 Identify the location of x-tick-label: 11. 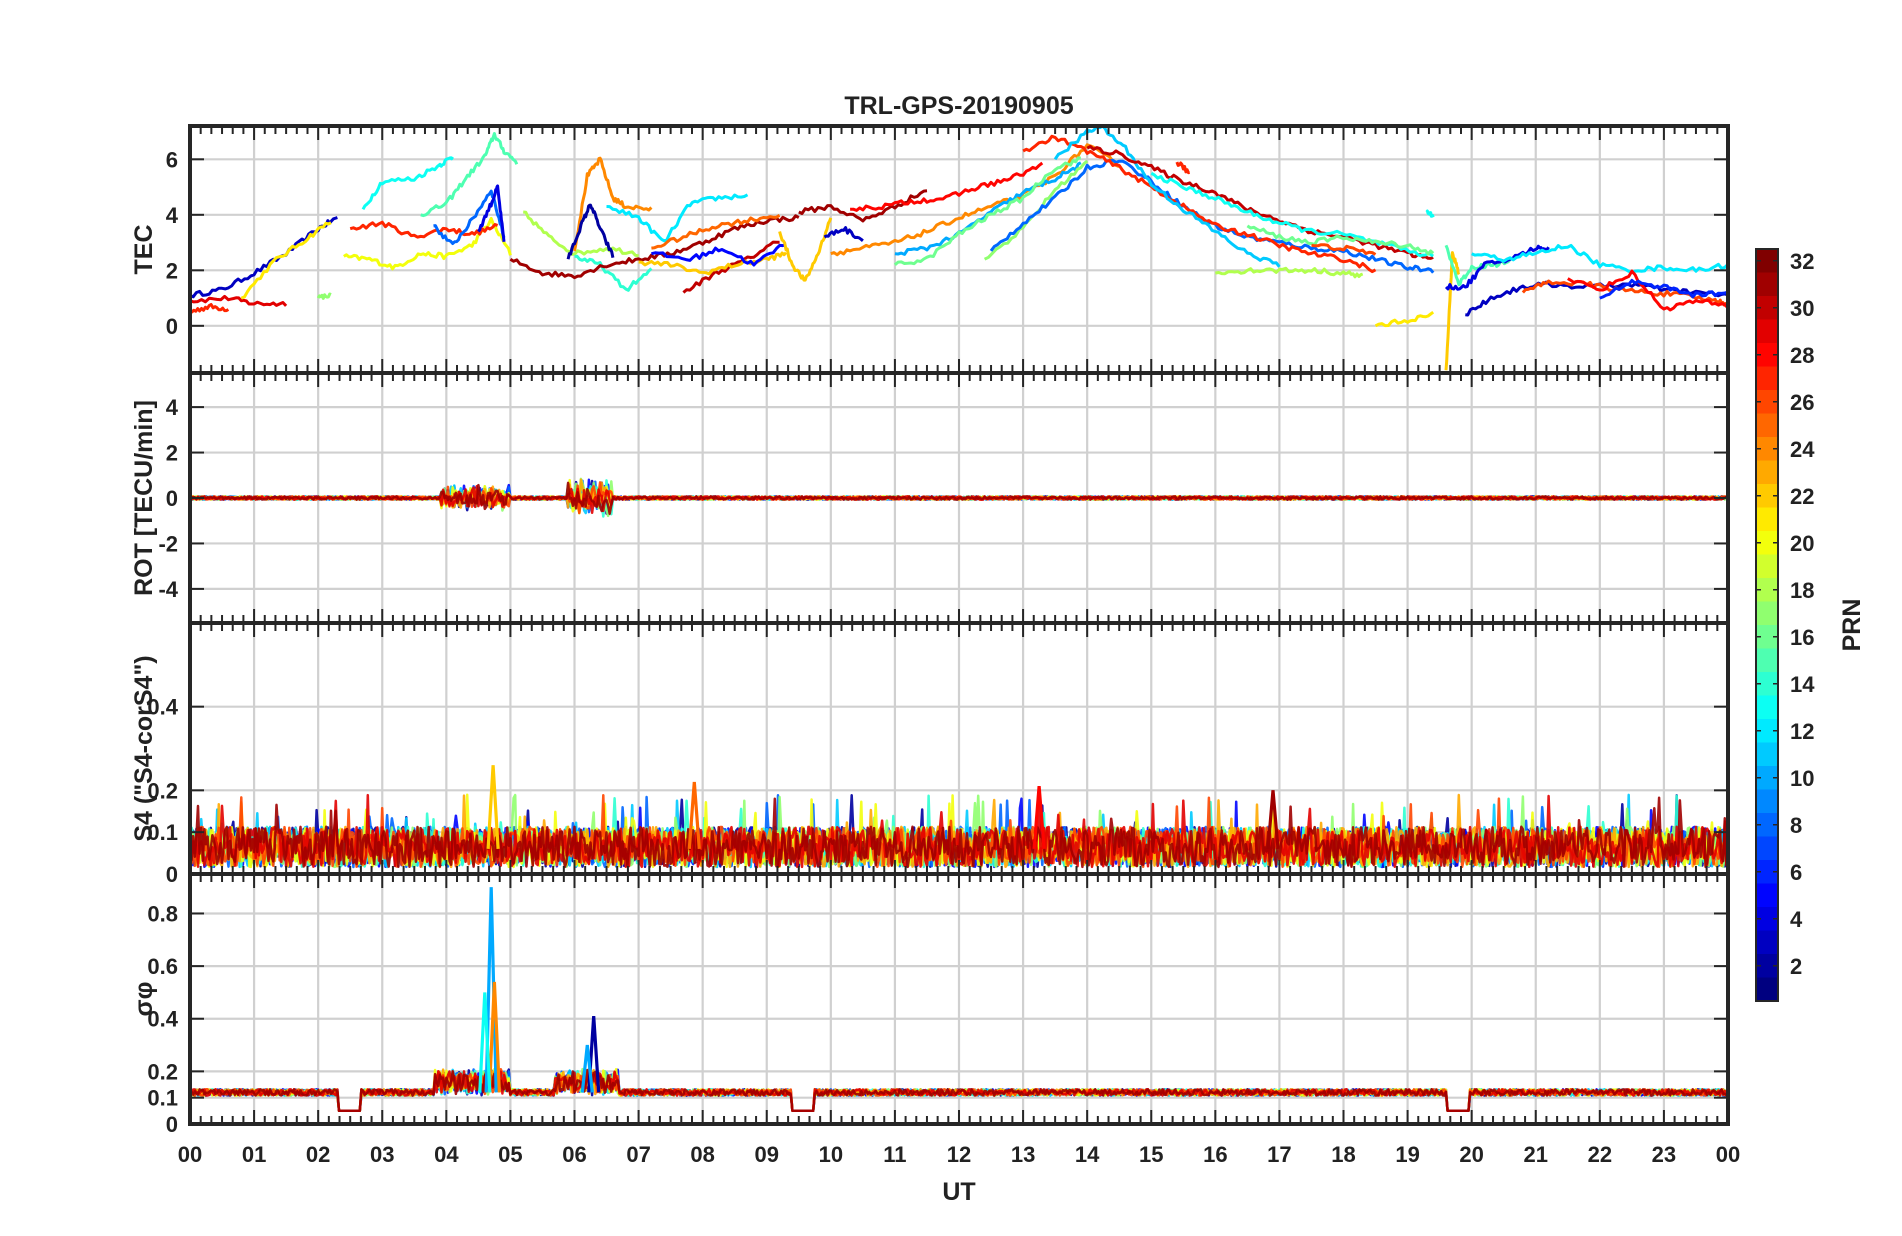
(894, 1154).